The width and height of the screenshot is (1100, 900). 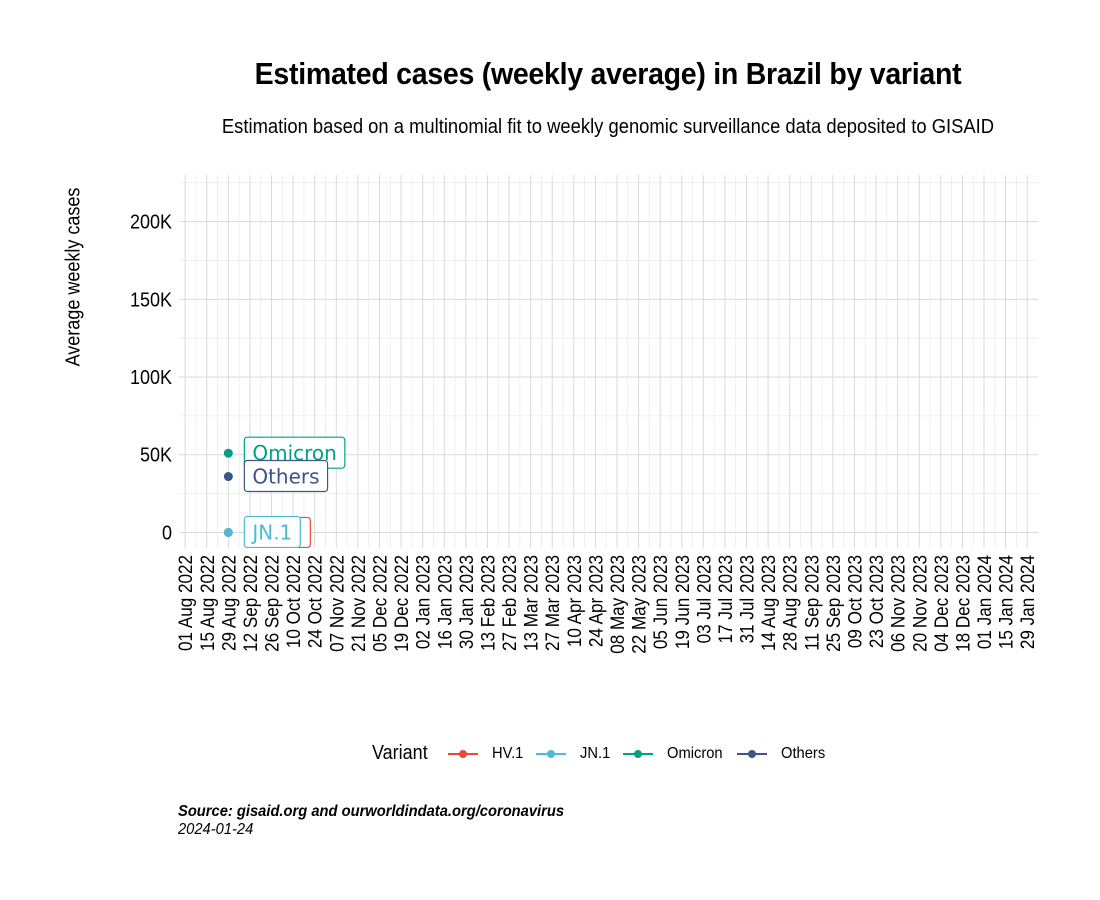 What do you see at coordinates (293, 601) in the screenshot?
I see `x-tick-label: 10 Oct 2022` at bounding box center [293, 601].